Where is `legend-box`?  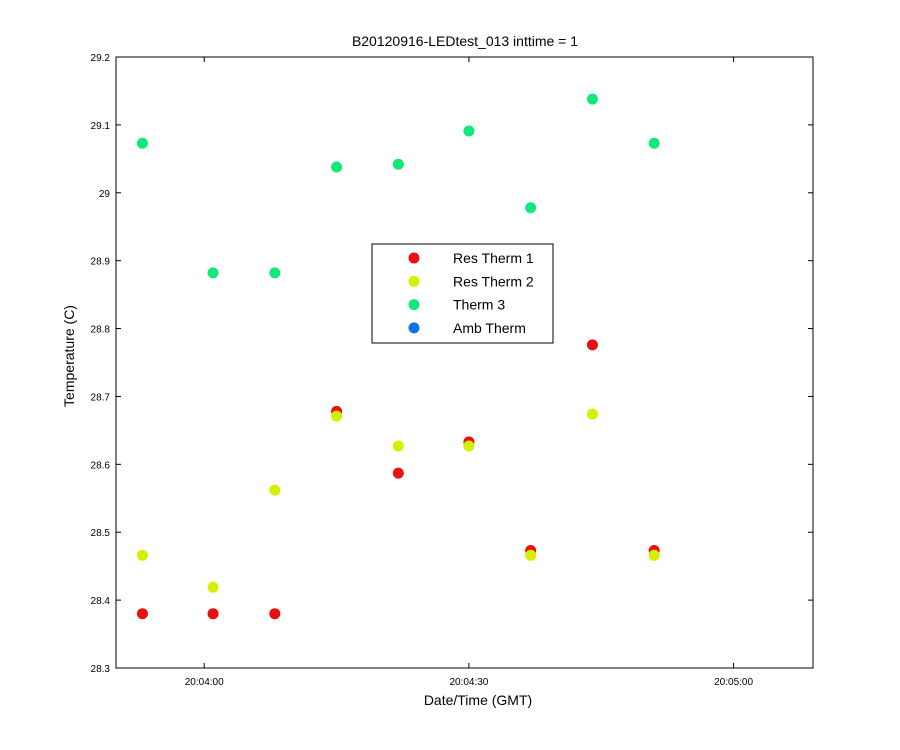 legend-box is located at coordinates (462, 293).